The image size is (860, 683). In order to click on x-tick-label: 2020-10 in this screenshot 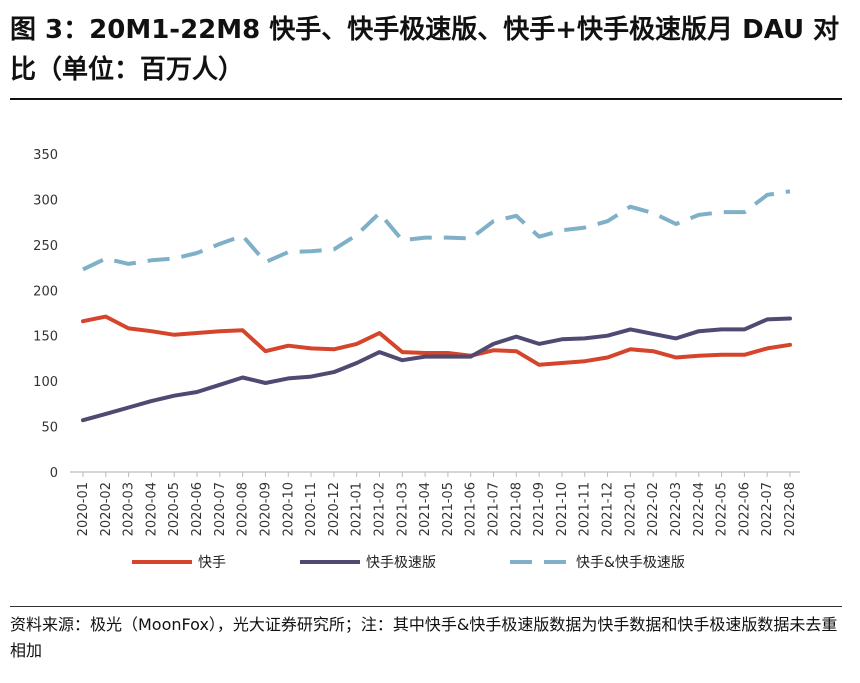, I will do `click(288, 509)`.